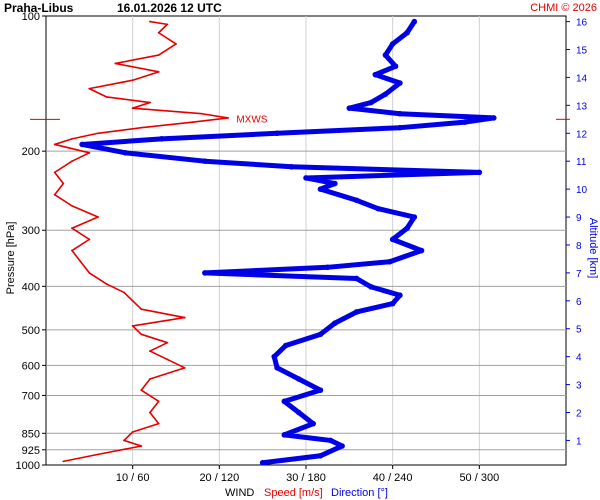 This screenshot has height=500, width=600. Describe the element at coordinates (582, 51) in the screenshot. I see `altitude-tick-label: 15` at that location.